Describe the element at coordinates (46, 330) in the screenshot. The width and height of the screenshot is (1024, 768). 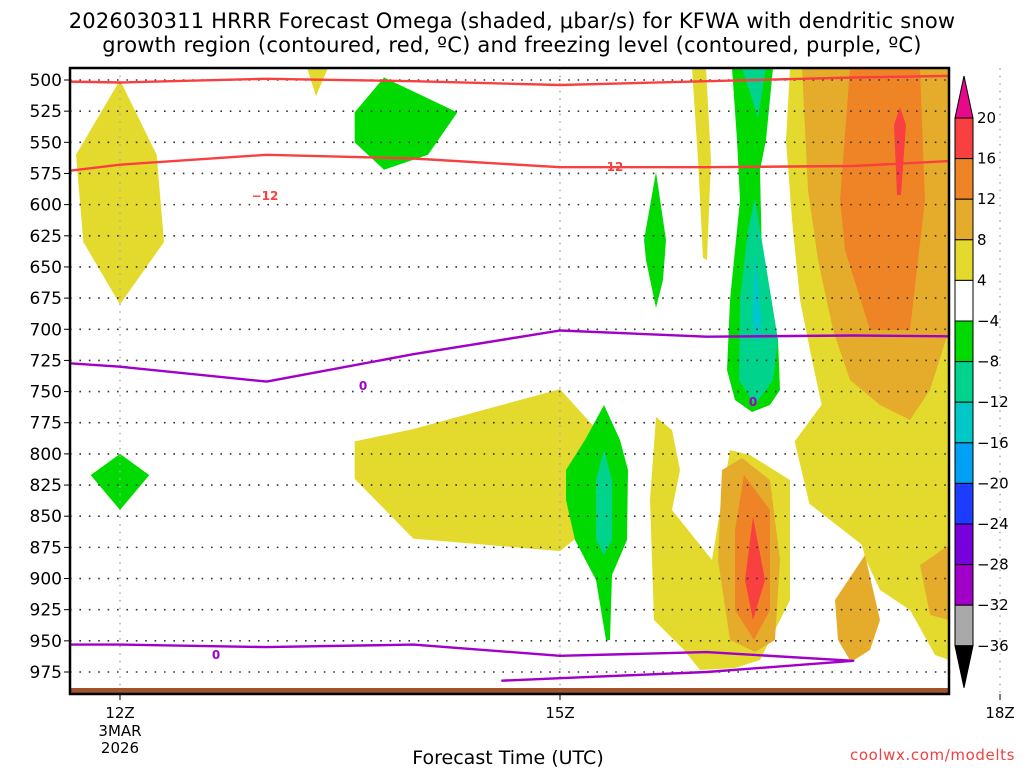
I see `y-tick-label: 700` at that location.